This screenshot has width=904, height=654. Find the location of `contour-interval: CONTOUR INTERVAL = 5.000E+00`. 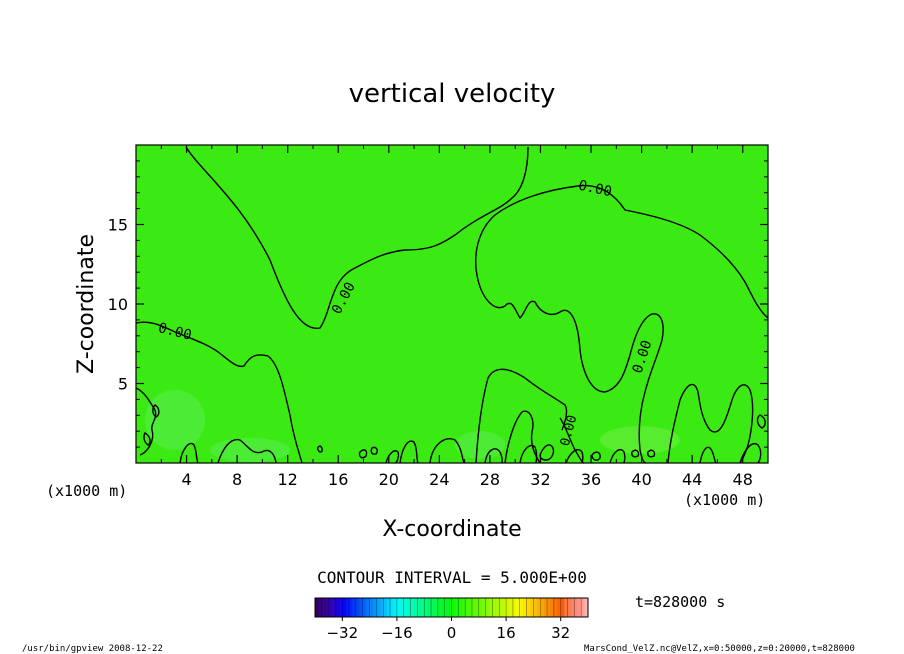

contour-interval: CONTOUR INTERVAL = 5.000E+00 is located at coordinates (452, 577).